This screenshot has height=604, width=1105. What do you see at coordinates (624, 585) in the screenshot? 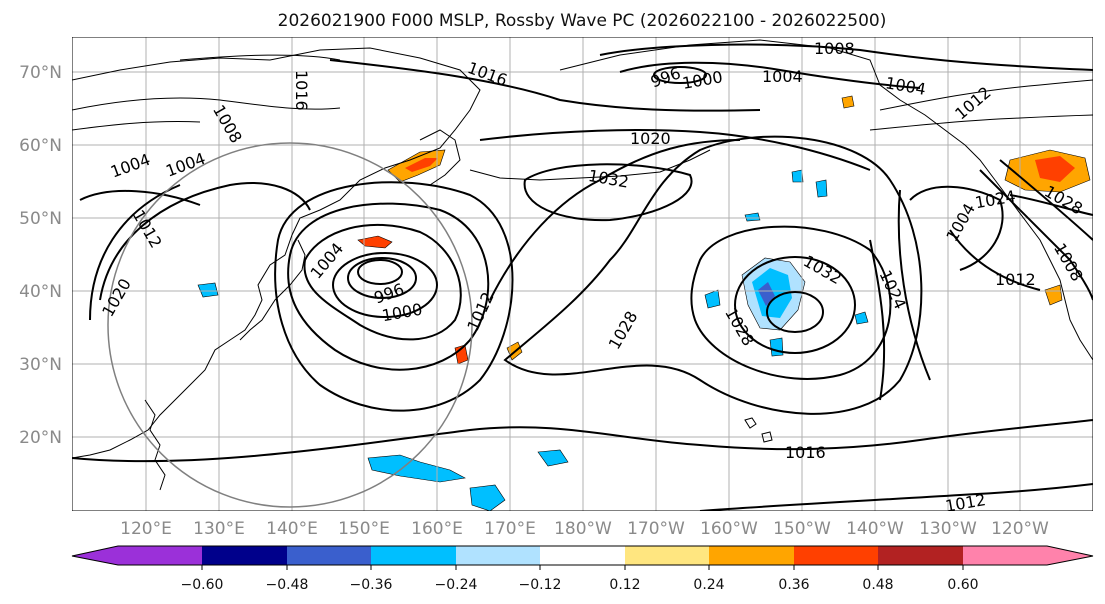
I see `colorbar-label: 0.12` at bounding box center [624, 585].